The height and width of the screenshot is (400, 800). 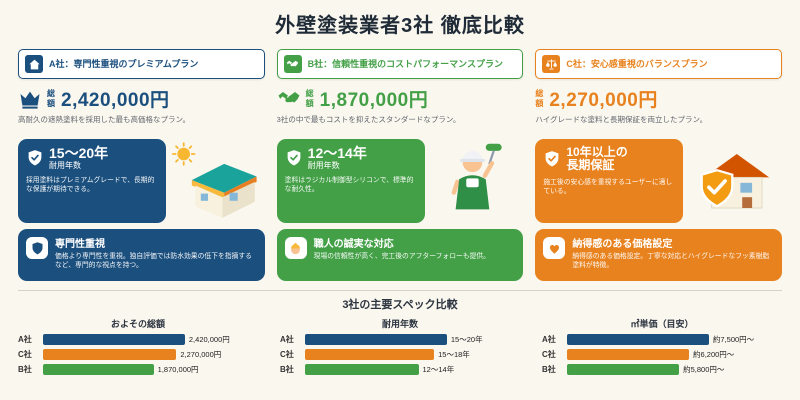 I want to click on company-b-durability-desc: 塗料はラジカル制御型シリコンで、標準的な耐久性。, so click(x=349, y=184).